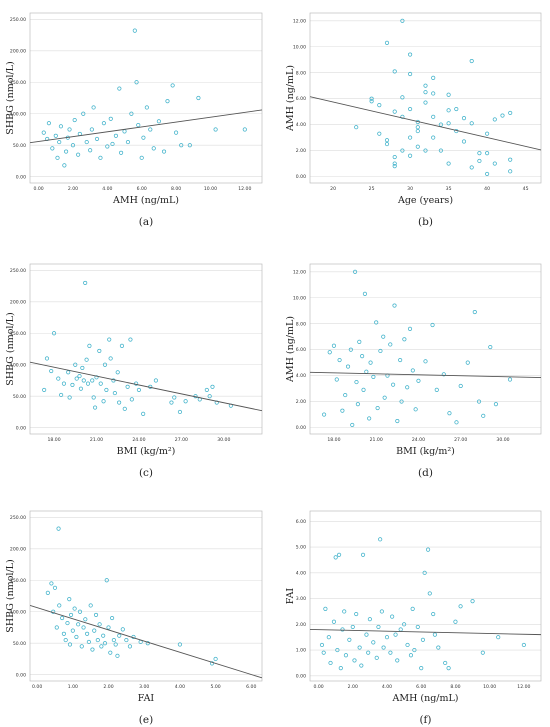 This screenshot has height=727, width=550. Describe the element at coordinates (387, 687) in the screenshot. I see `x-tick-label: 4.00` at that location.